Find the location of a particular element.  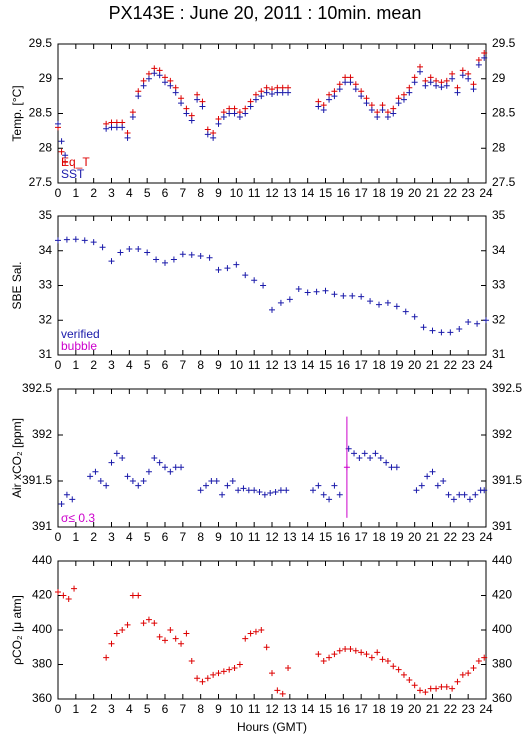

chart-title: PX143E : June 20, 2011 : 10min. mean is located at coordinates (265, 13).